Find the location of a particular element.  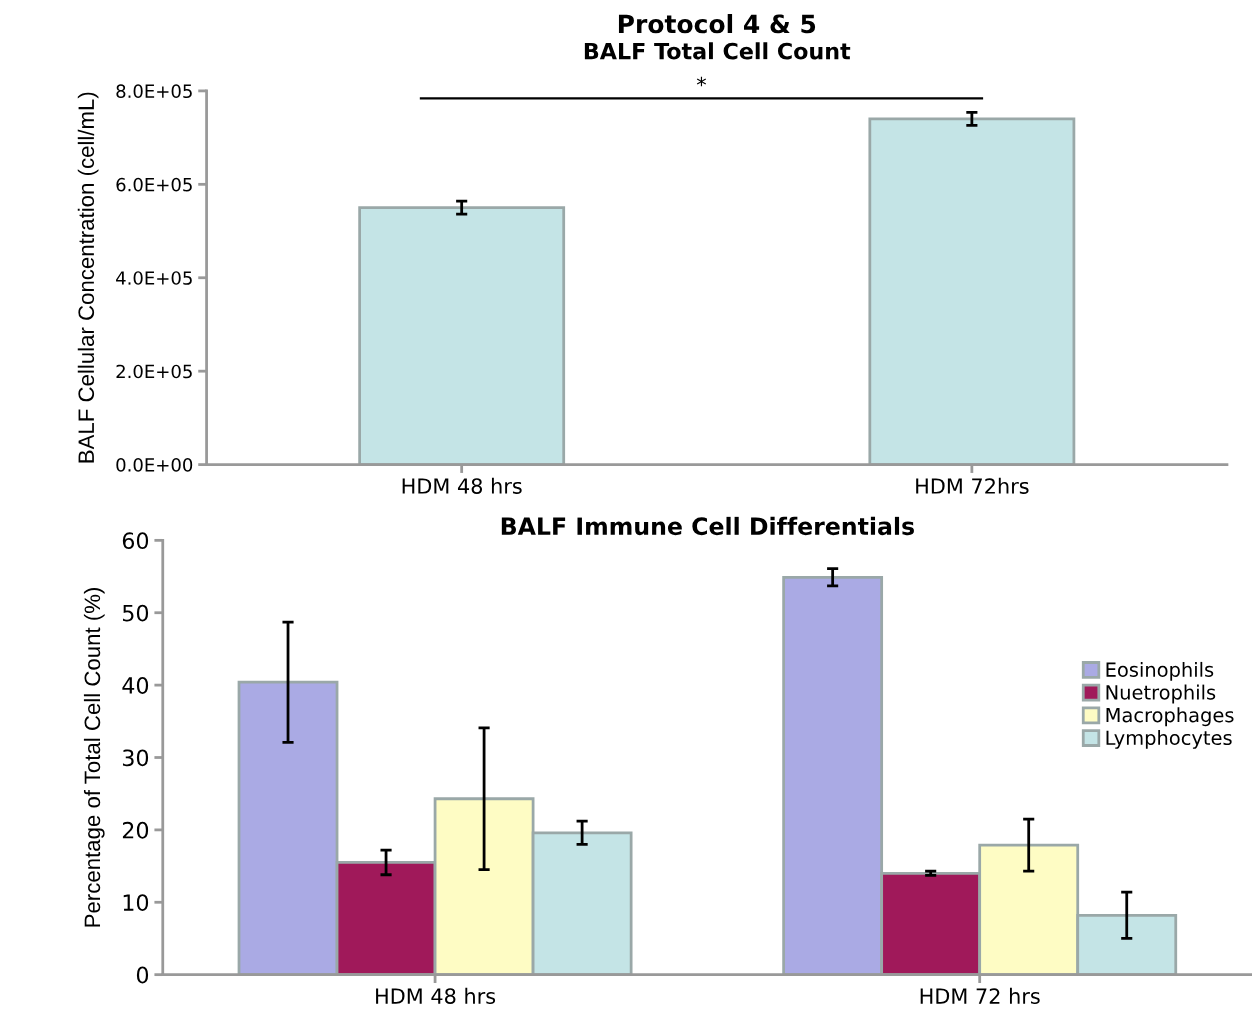

chart-title: BALF Immune Cell Differentials is located at coordinates (707, 526).